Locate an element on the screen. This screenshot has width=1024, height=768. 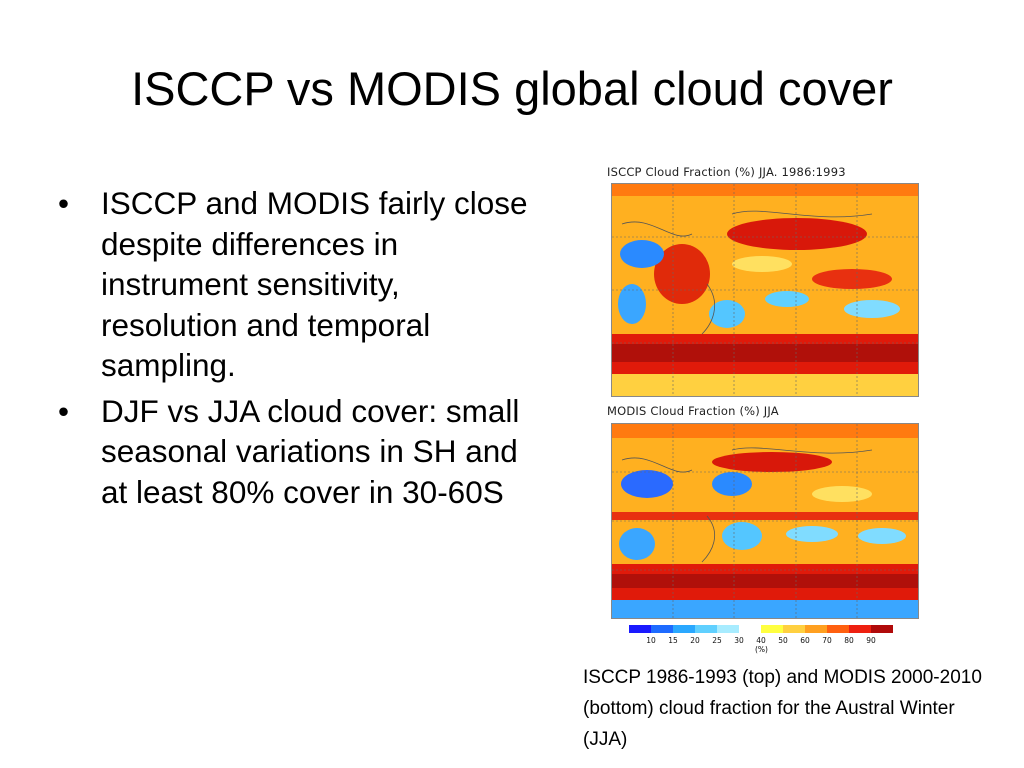
colorbar-tick-label: 20 is located at coordinates (695, 640).